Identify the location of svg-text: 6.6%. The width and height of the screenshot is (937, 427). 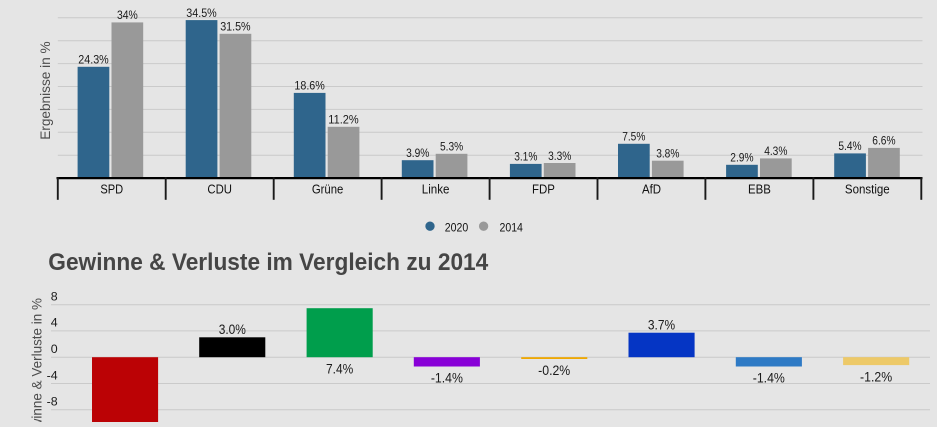
(883, 141).